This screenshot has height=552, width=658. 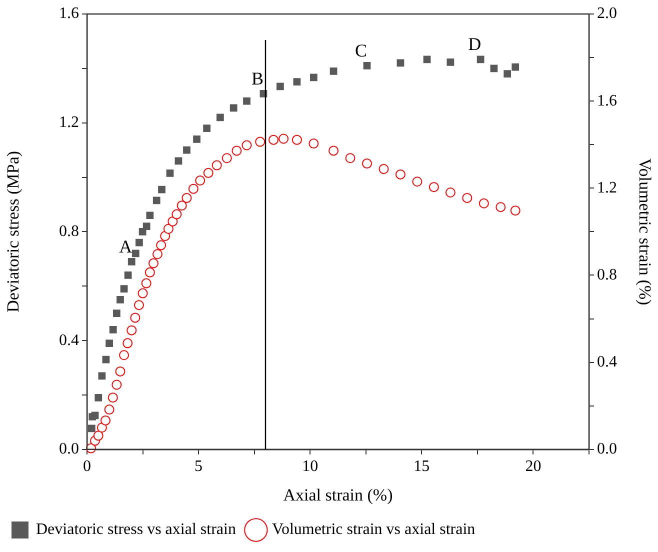 I want to click on x-tick-label: 15, so click(x=422, y=467).